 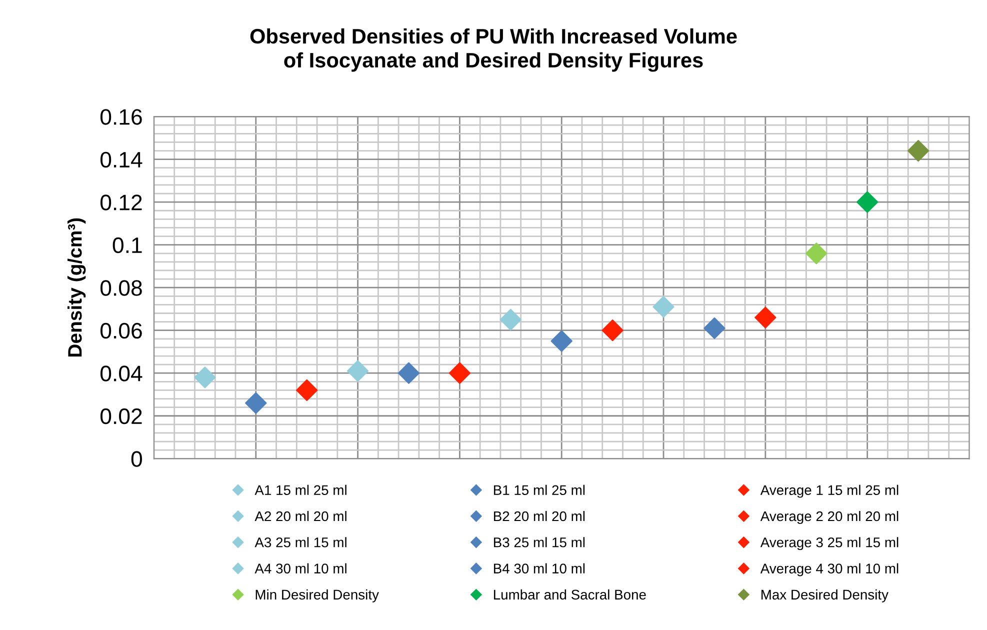 I want to click on legend-label: Average 4 30 ml 10 ml, so click(x=829, y=569).